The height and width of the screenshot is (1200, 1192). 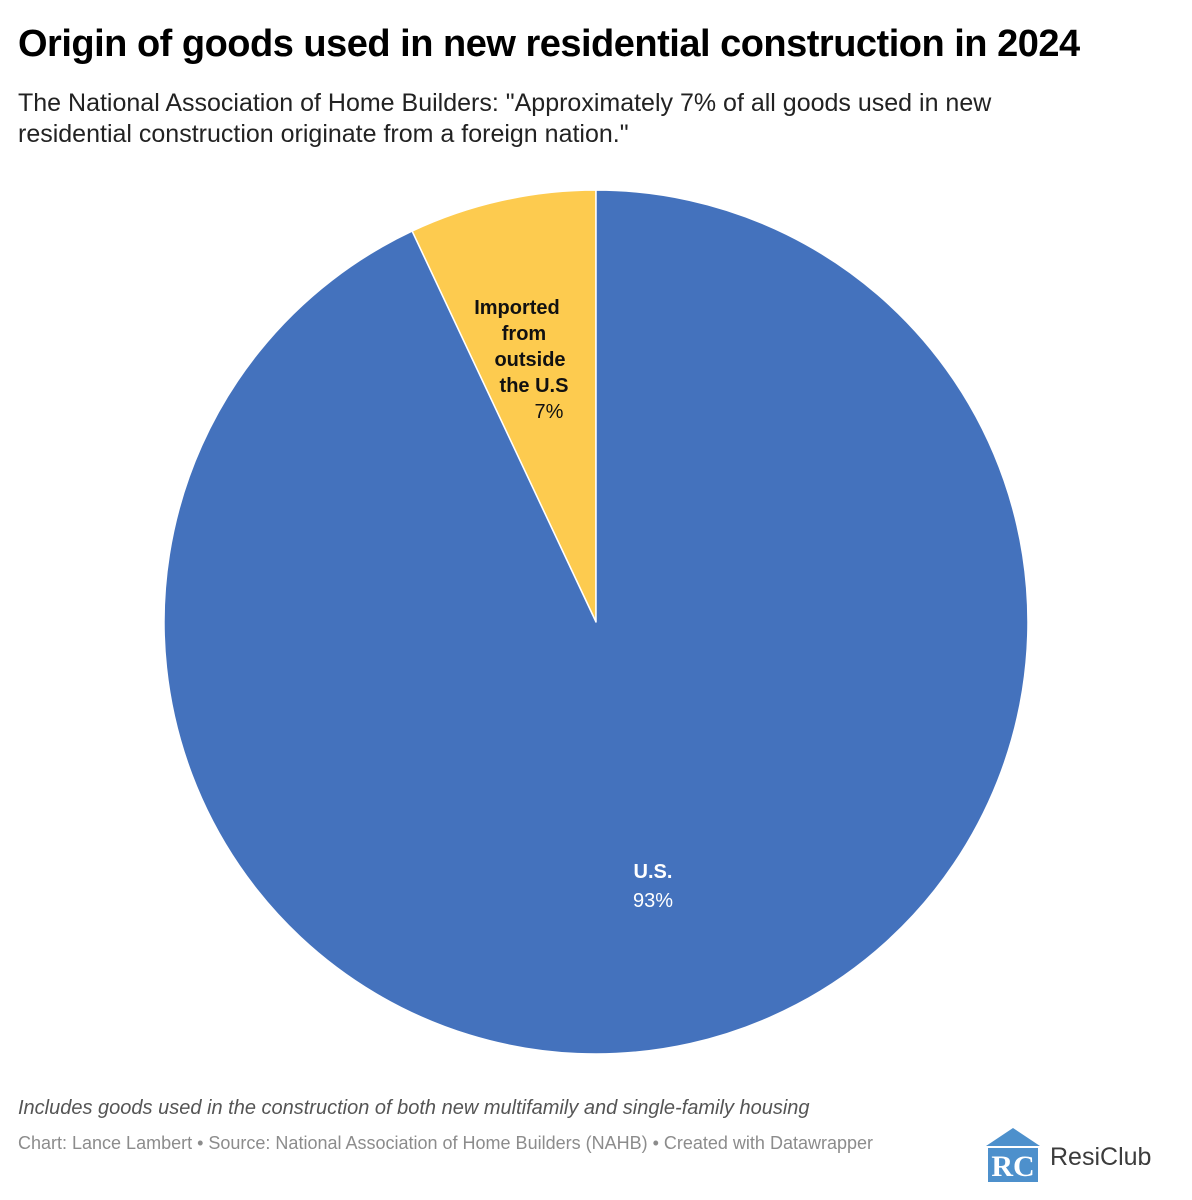 What do you see at coordinates (504, 406) in the screenshot?
I see `pie-slice-imported` at bounding box center [504, 406].